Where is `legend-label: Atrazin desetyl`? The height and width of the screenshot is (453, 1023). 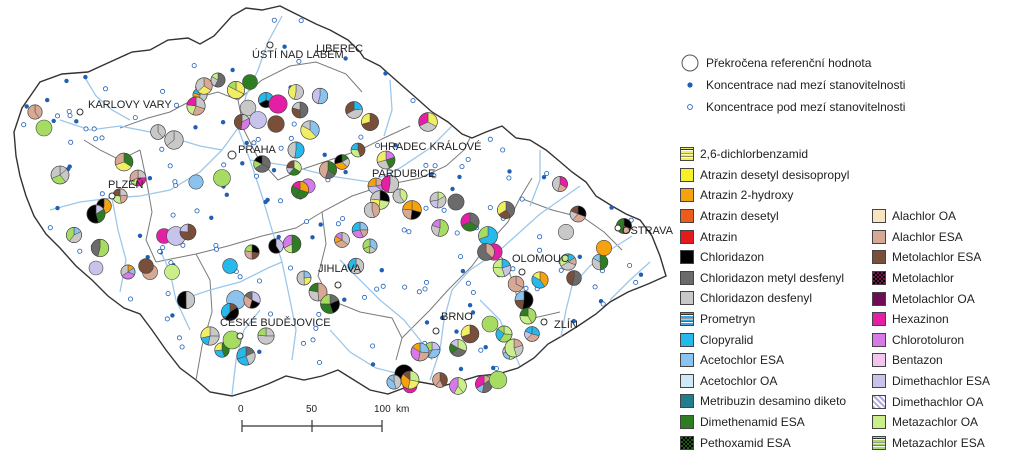
legend-label: Atrazin desetyl is located at coordinates (739, 216).